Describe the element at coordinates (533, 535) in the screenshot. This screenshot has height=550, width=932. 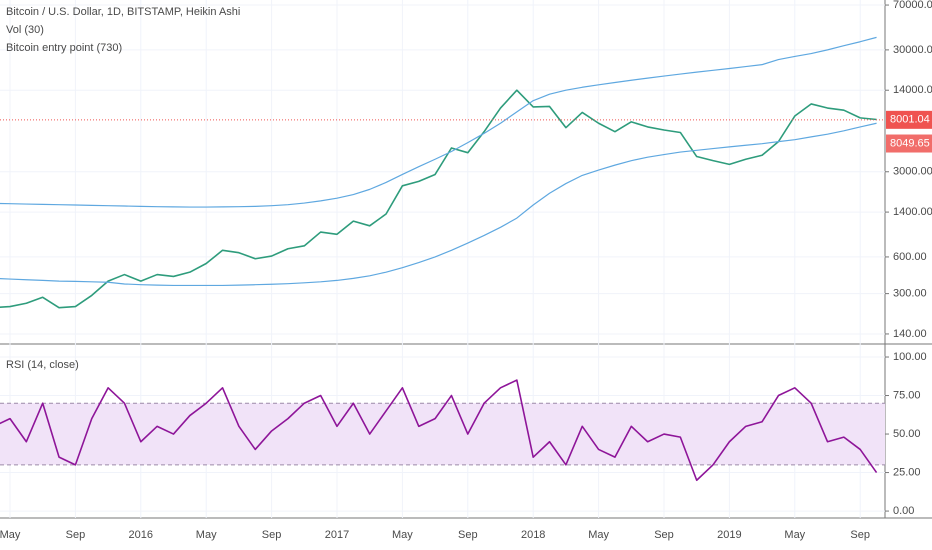
I see `x-tick-label: 2018` at that location.